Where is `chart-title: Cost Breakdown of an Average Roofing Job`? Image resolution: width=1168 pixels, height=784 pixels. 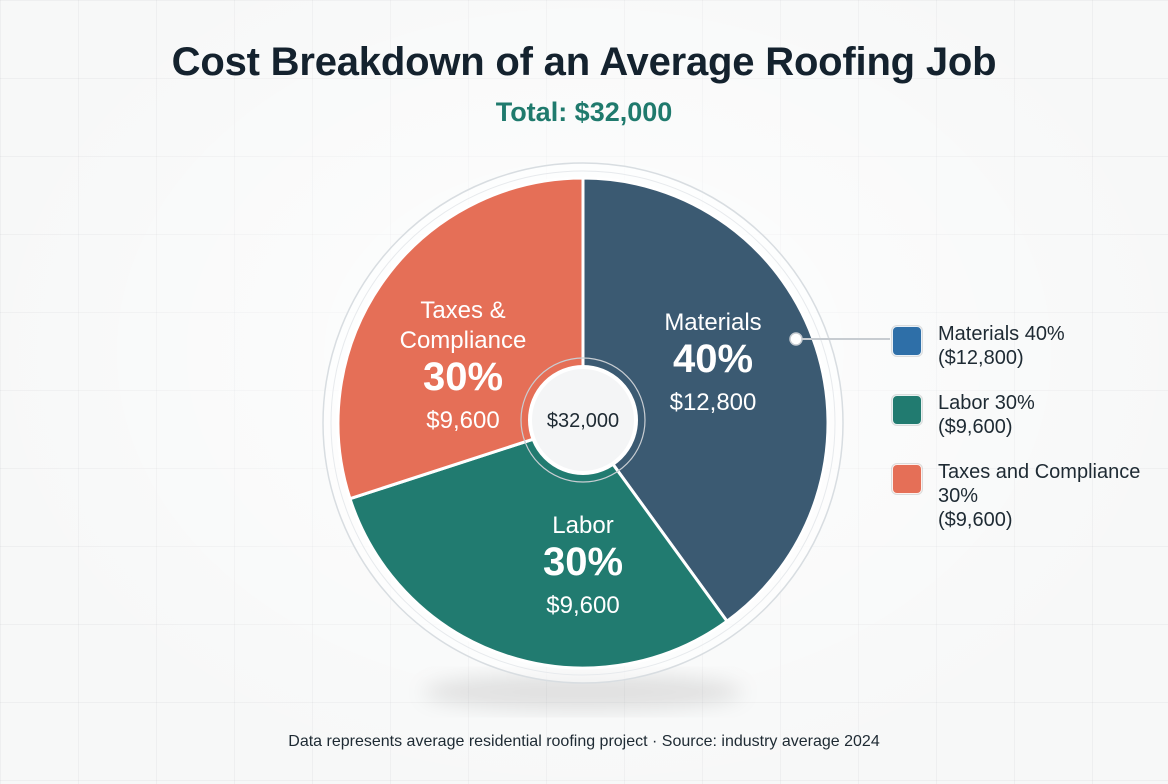 chart-title: Cost Breakdown of an Average Roofing Job is located at coordinates (584, 62).